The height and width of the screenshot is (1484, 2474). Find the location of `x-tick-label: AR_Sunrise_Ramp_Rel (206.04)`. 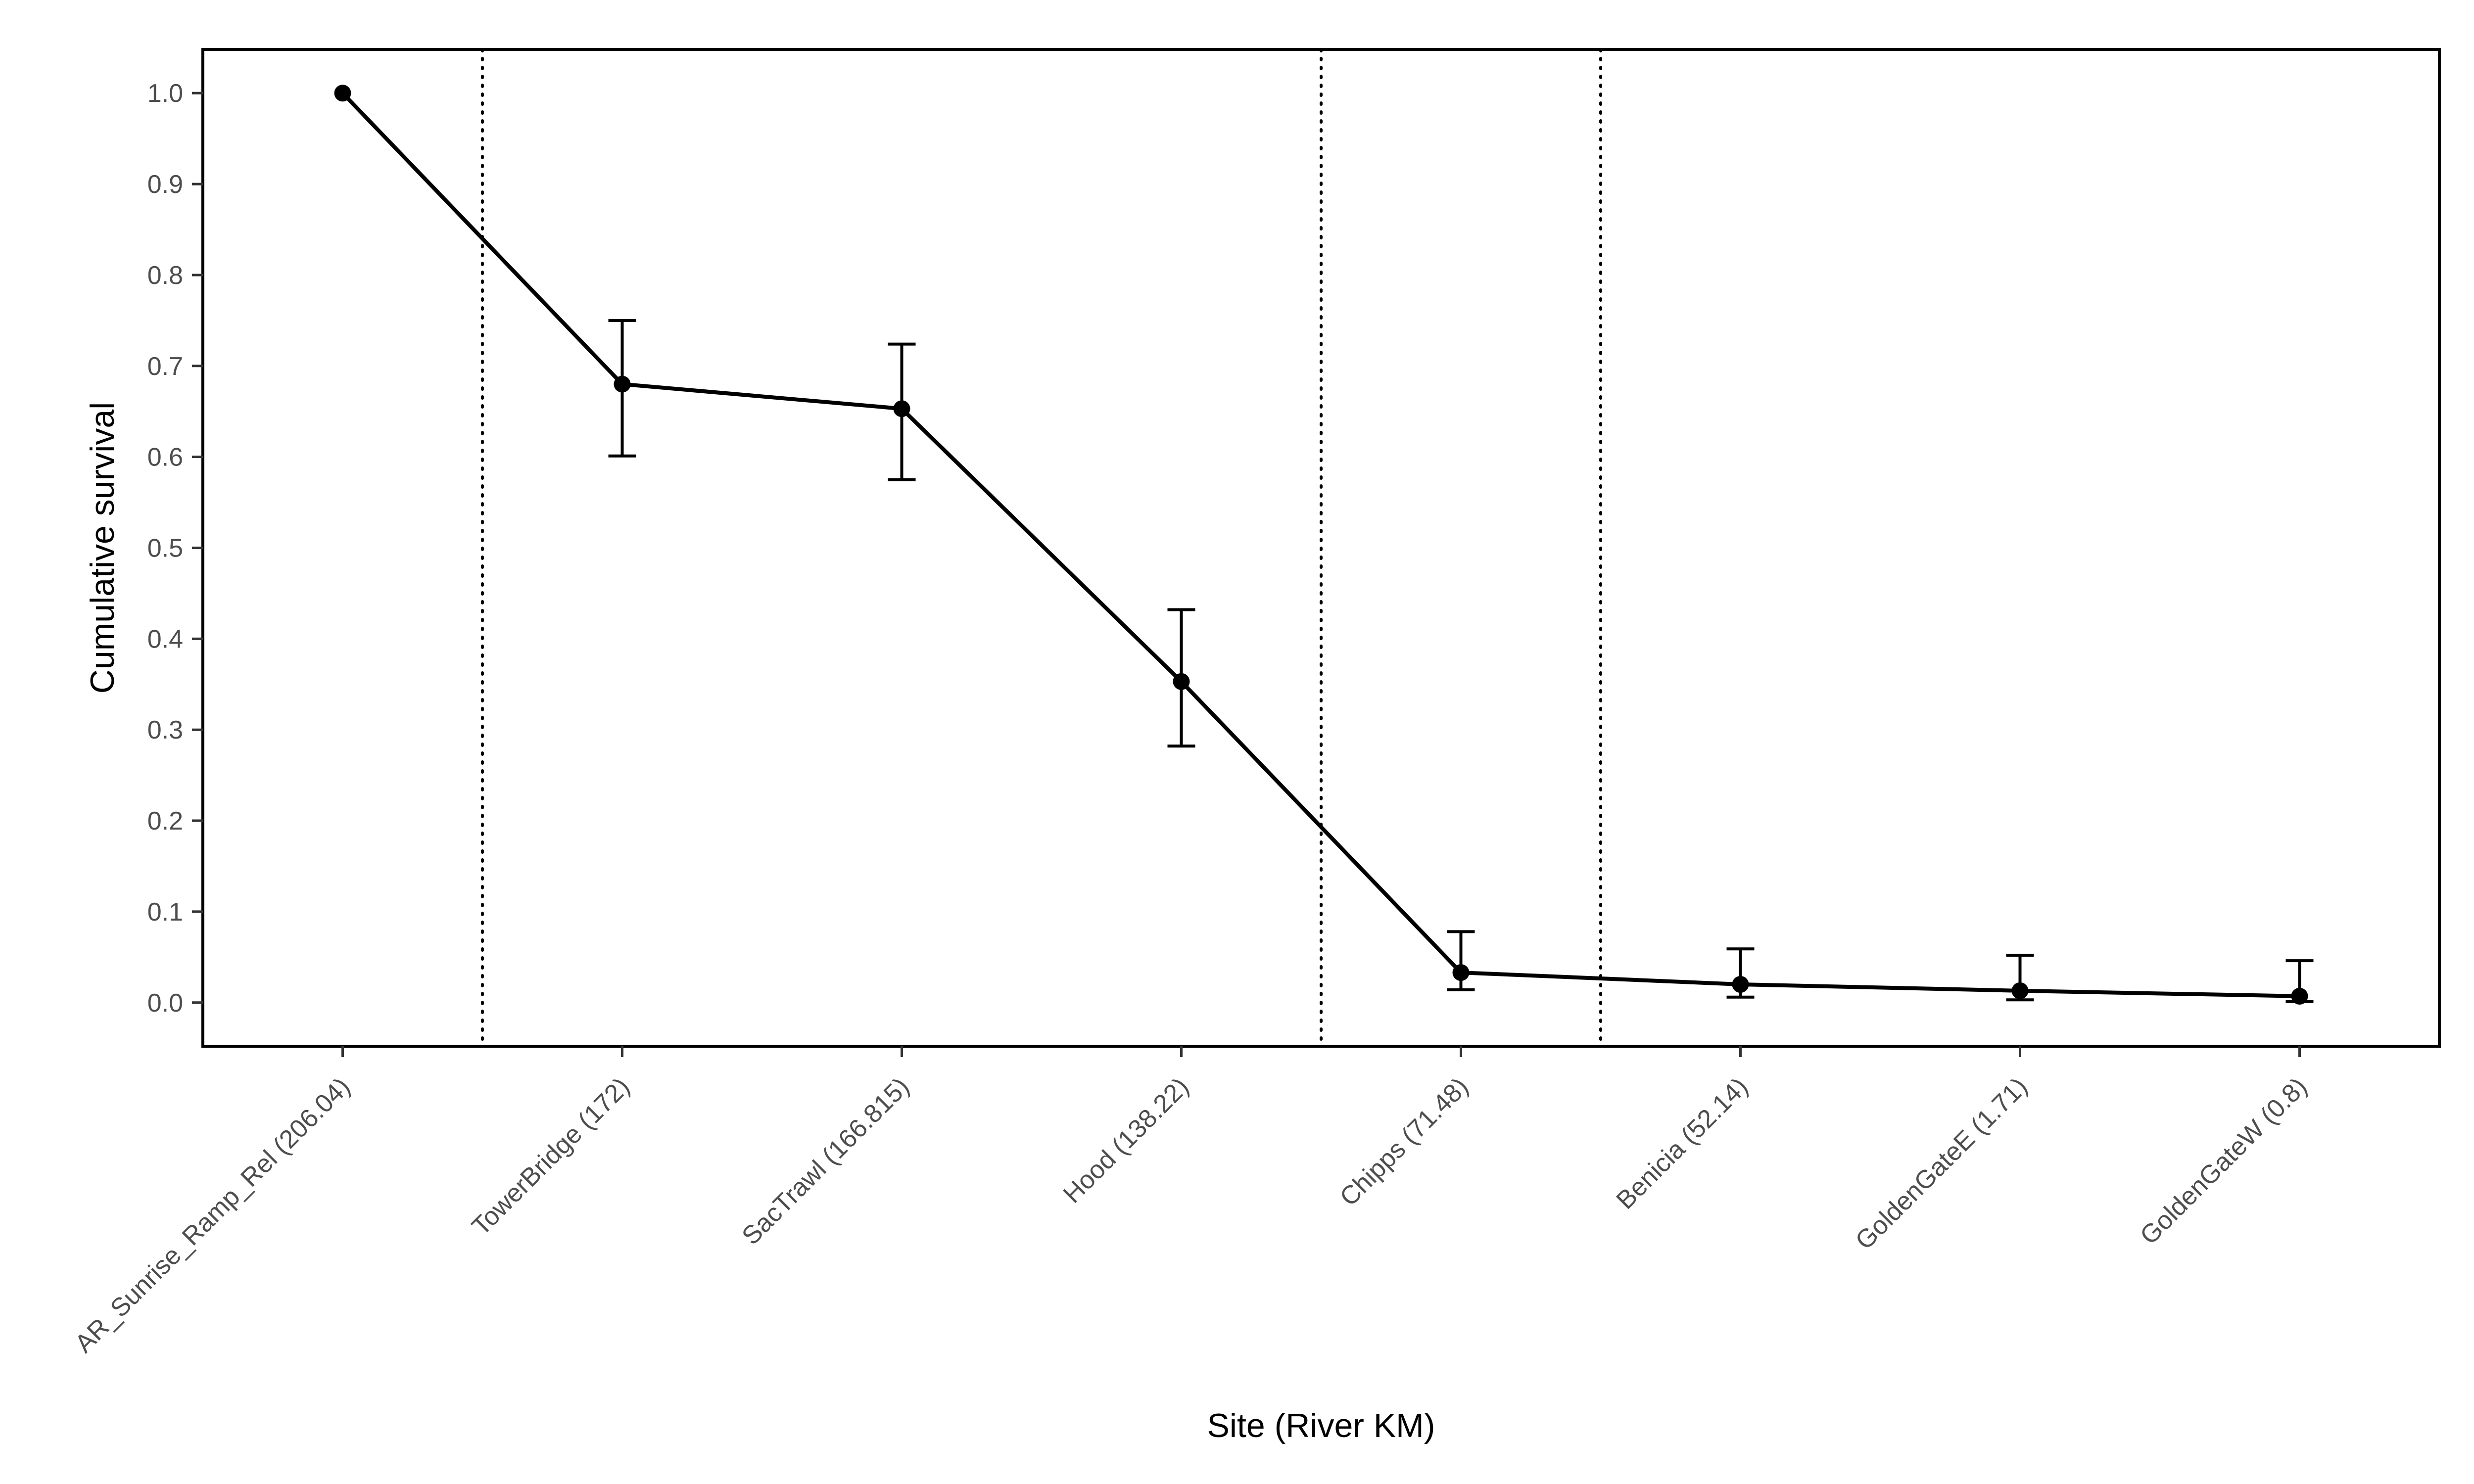

x-tick-label: AR_Sunrise_Ramp_Rel (206.04) is located at coordinates (212, 1215).